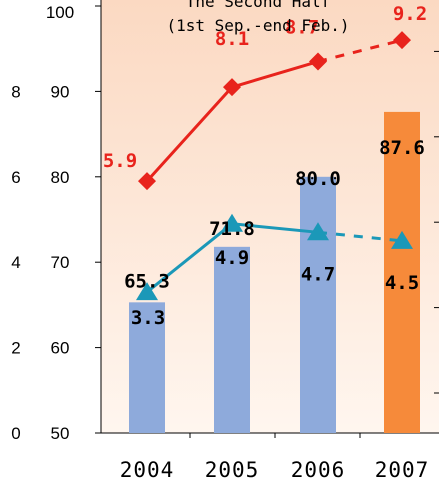  Describe the element at coordinates (232, 39) in the screenshot. I see `series-1-value-label: 8.1` at that location.